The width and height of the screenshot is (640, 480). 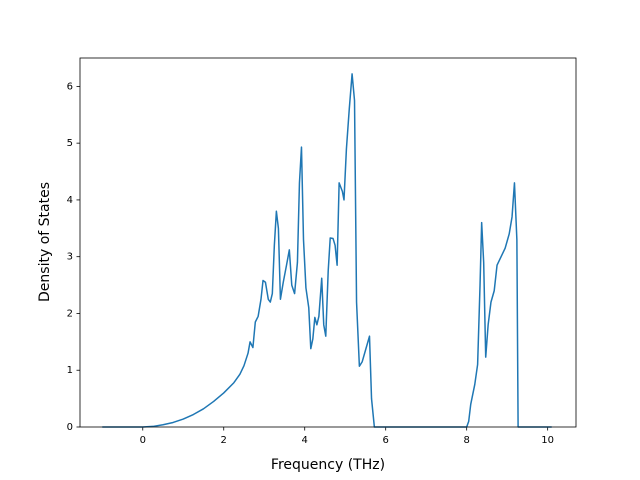 I want to click on y-tick-label: 2, so click(x=70, y=313).